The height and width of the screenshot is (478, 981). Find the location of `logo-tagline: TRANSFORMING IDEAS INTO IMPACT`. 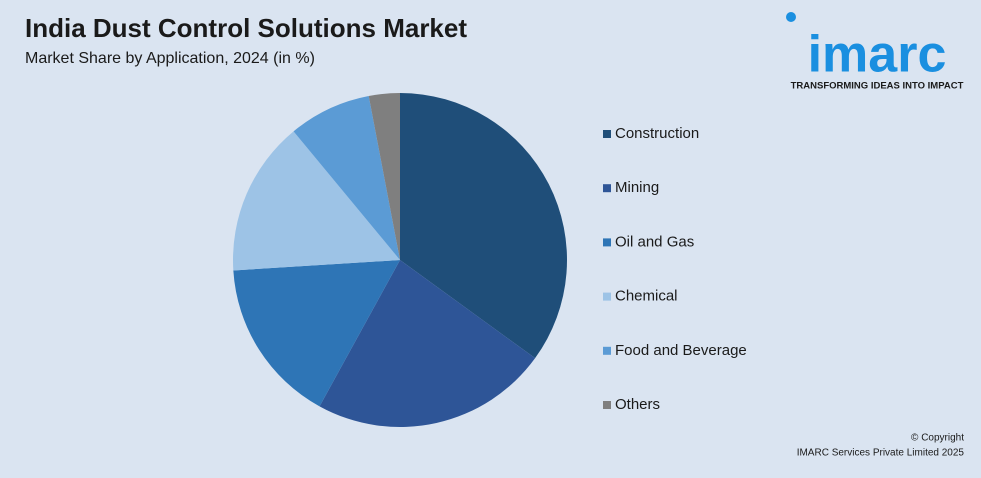

logo-tagline: TRANSFORMING IDEAS INTO IMPACT is located at coordinates (877, 86).